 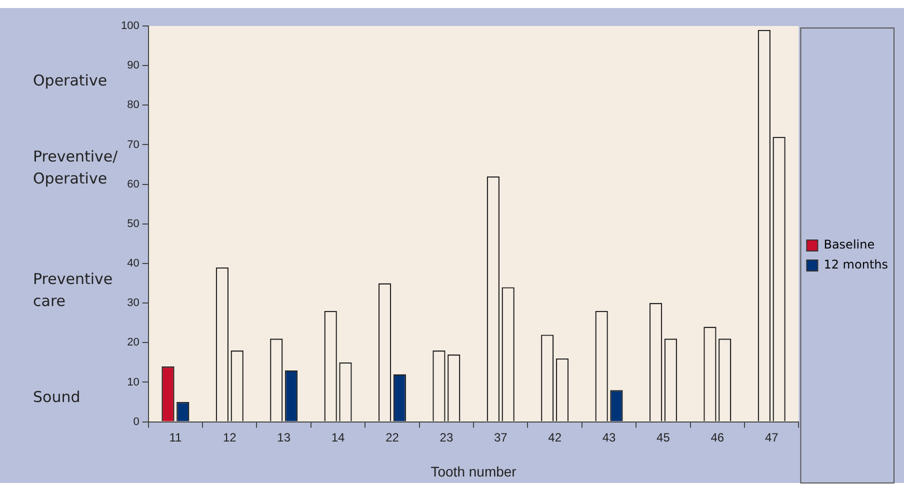 I want to click on y-tick-label: 80, so click(x=133, y=105).